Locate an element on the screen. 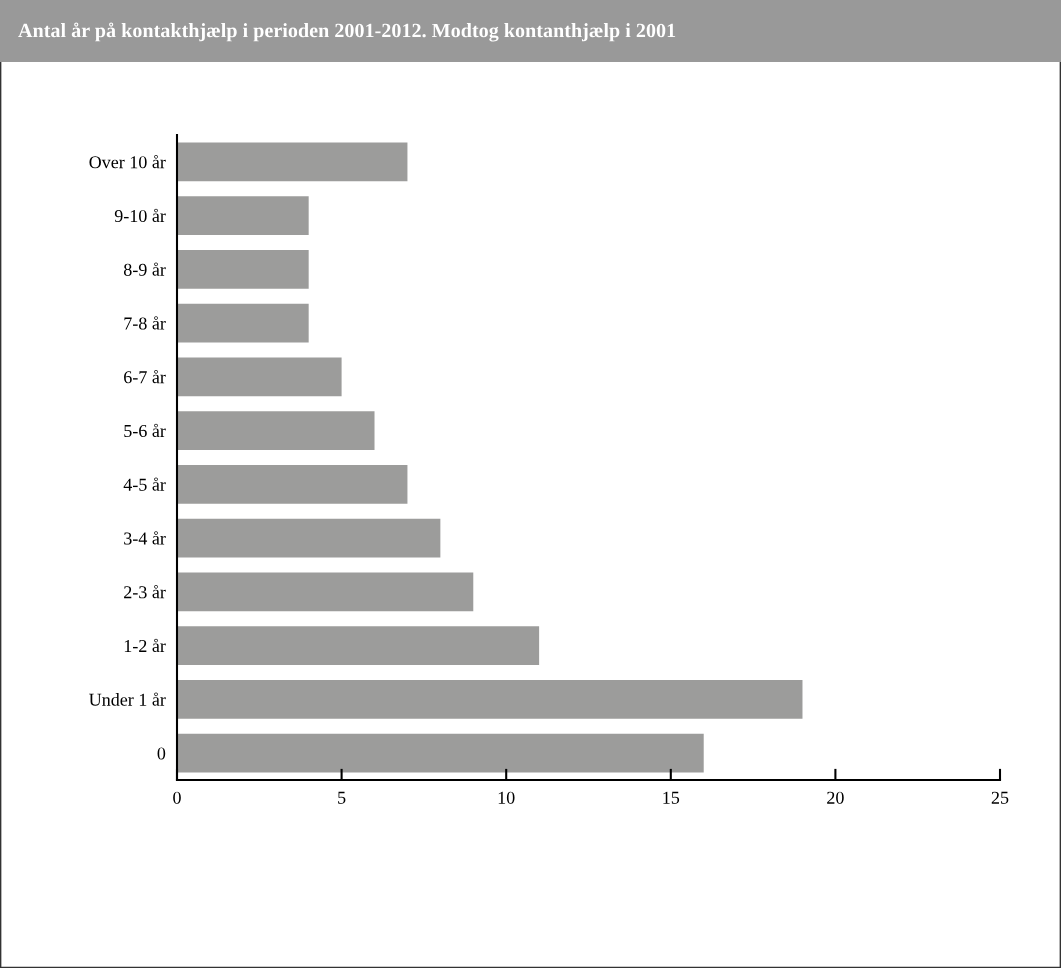 This screenshot has height=968, width=1061. x-tick-label: 15 is located at coordinates (671, 797).